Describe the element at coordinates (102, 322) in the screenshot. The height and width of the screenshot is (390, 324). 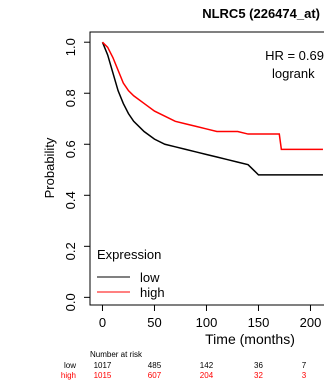
I see `x-tick-label: 0` at that location.